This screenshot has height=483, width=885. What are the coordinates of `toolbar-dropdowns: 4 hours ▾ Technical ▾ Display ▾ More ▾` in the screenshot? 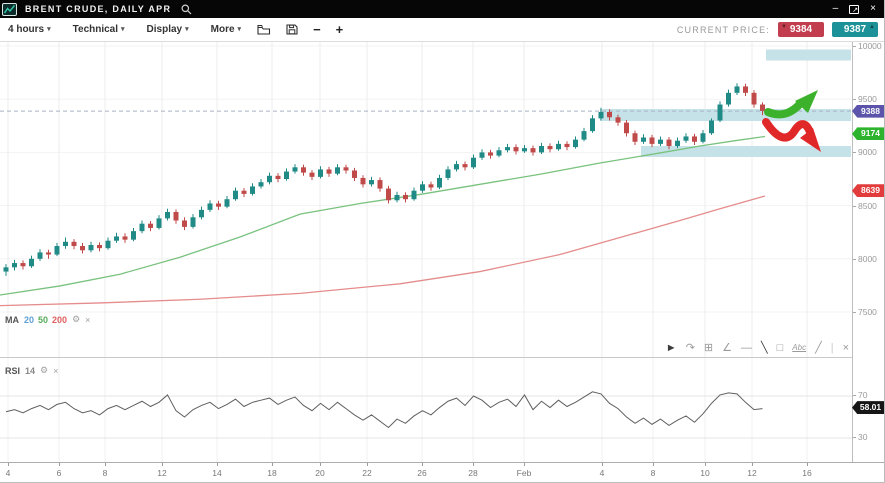 It's located at (124, 29).